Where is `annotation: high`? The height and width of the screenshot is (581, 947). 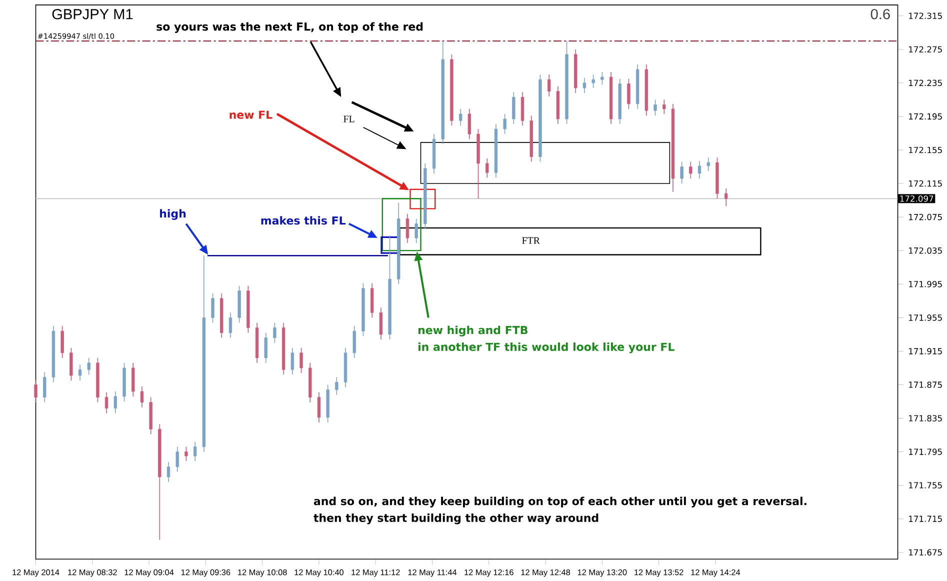
annotation: high is located at coordinates (173, 214).